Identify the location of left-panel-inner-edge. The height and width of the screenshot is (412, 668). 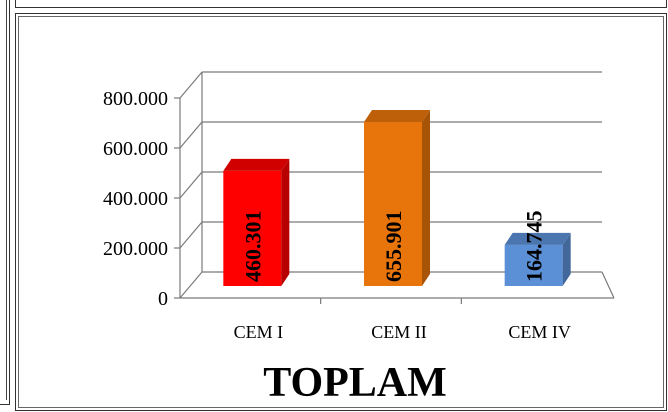
(5, 200).